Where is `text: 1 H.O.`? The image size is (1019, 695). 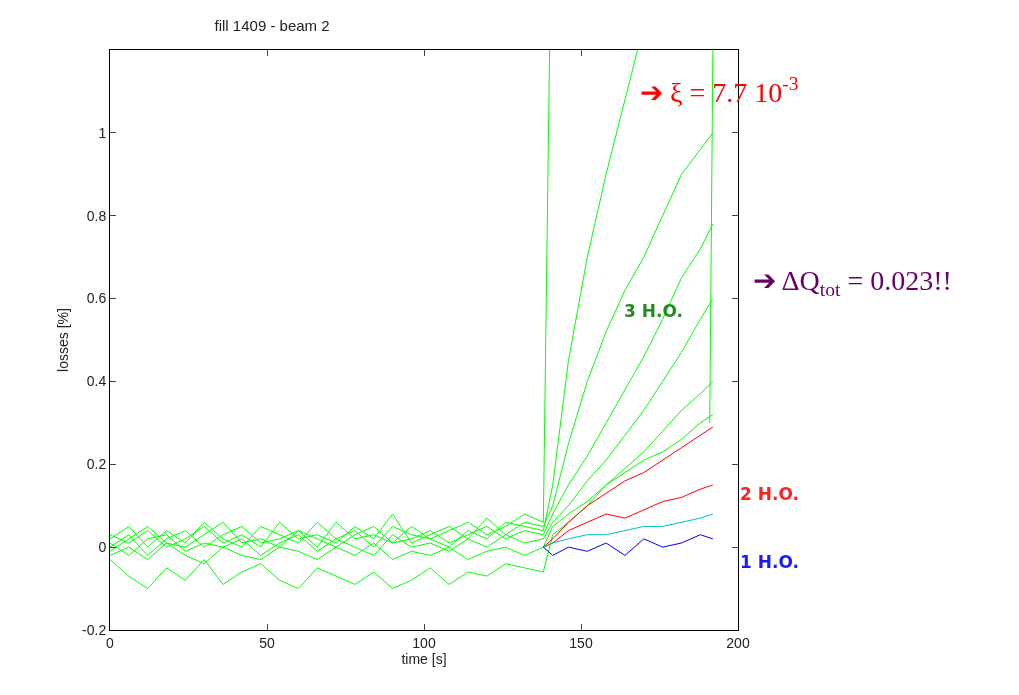 text: 1 H.O. is located at coordinates (769, 562).